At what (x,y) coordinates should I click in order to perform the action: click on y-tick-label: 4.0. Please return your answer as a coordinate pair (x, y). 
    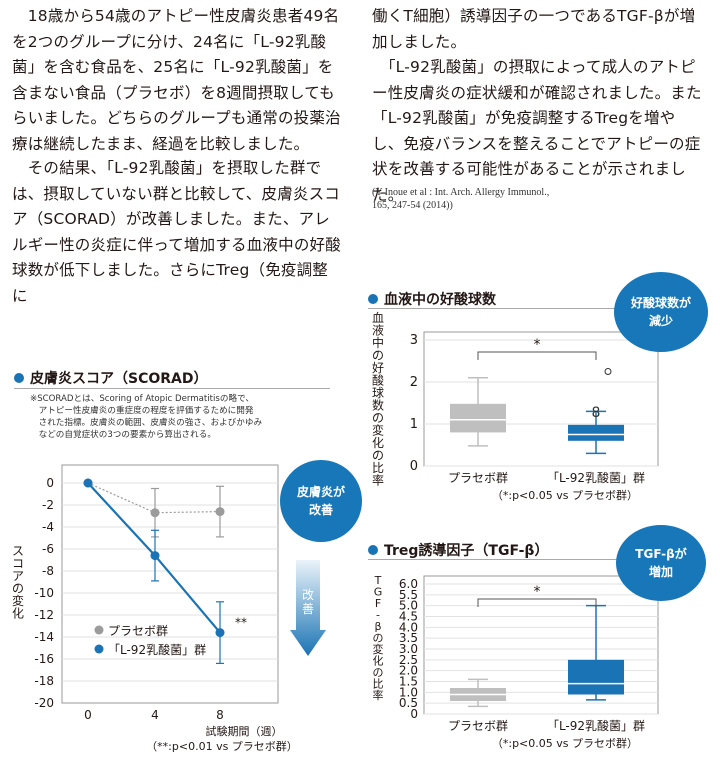
    Looking at the image, I should click on (408, 627).